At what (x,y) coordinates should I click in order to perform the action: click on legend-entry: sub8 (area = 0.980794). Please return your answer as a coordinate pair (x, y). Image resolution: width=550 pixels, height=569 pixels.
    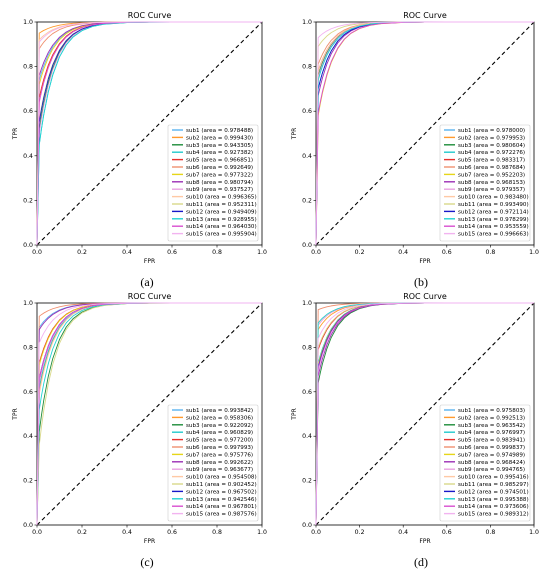
    Looking at the image, I should click on (219, 183).